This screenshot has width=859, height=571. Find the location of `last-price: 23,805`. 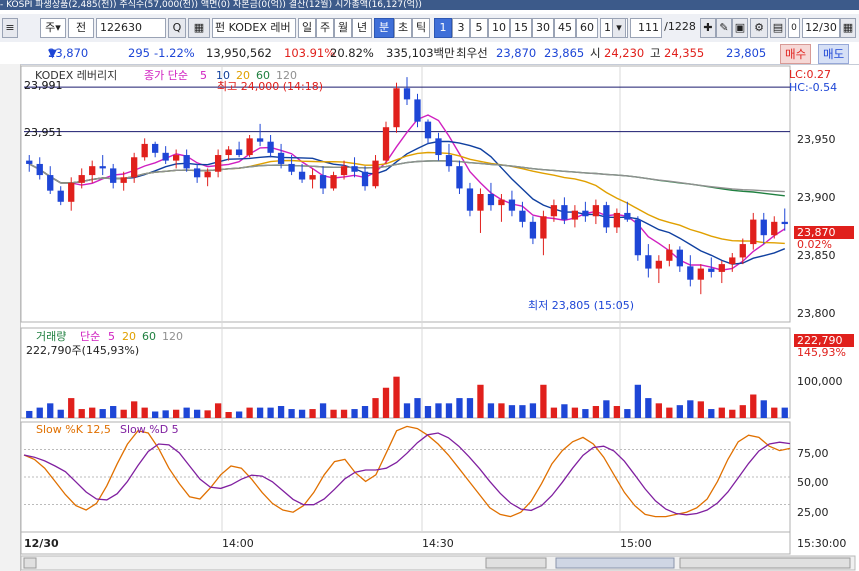

last-price: 23,805 is located at coordinates (746, 53).